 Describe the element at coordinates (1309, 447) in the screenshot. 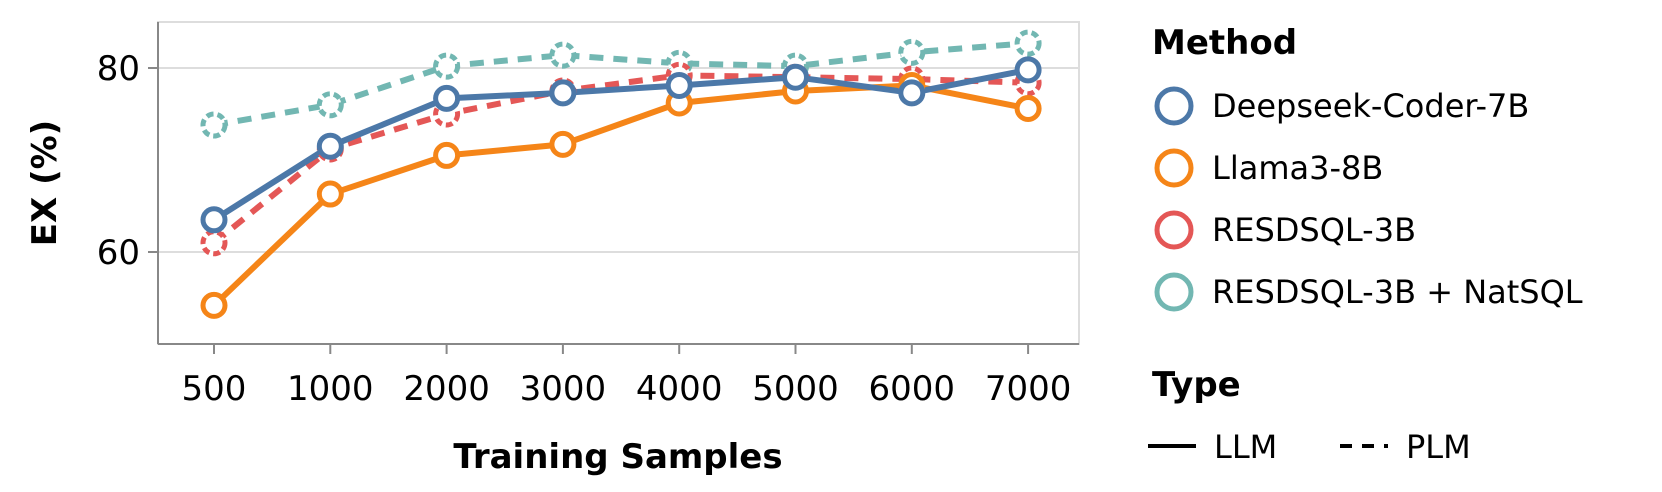

I see `legend-type-items: LLM PLM` at that location.